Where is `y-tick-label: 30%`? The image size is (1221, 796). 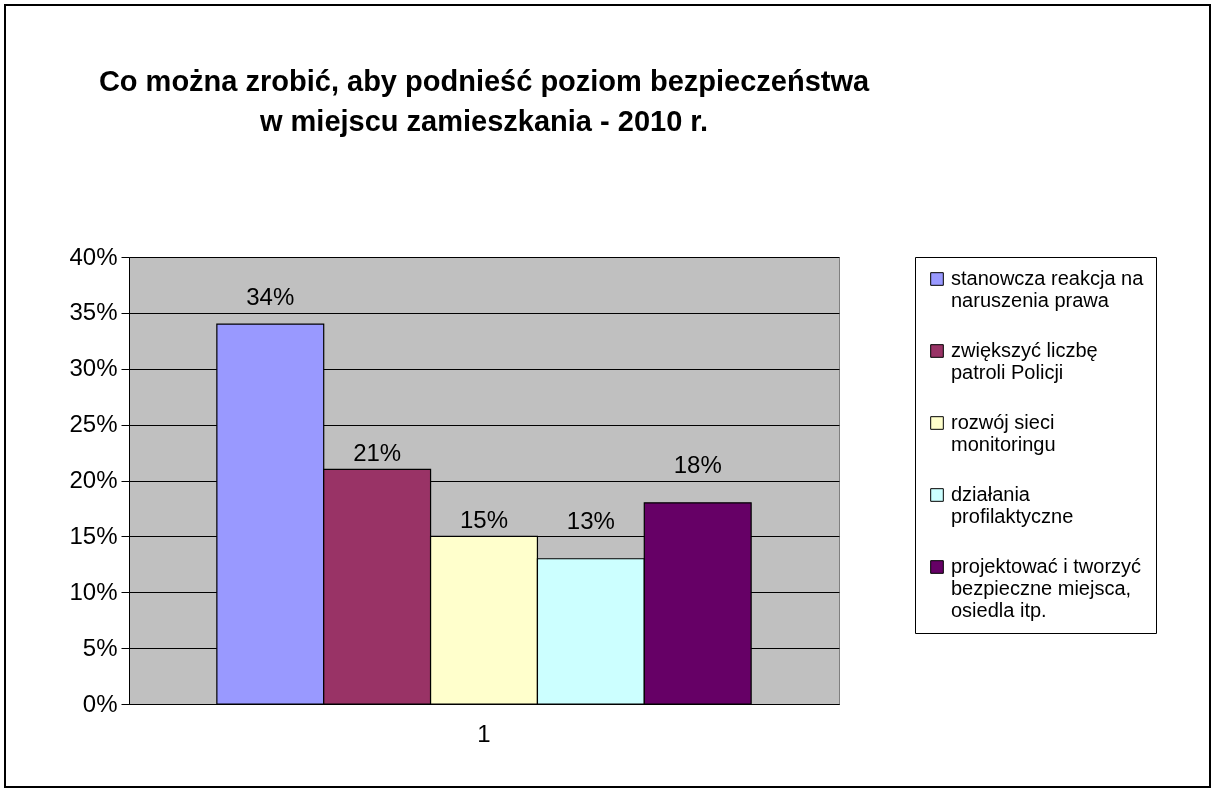
y-tick-label: 30% is located at coordinates (93, 368).